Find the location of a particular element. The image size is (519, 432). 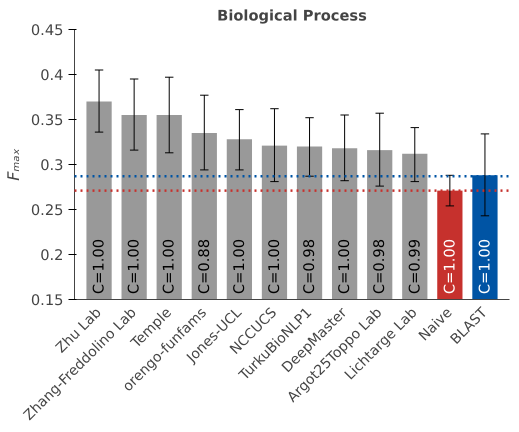

annotation: C=0.99 is located at coordinates (415, 266).